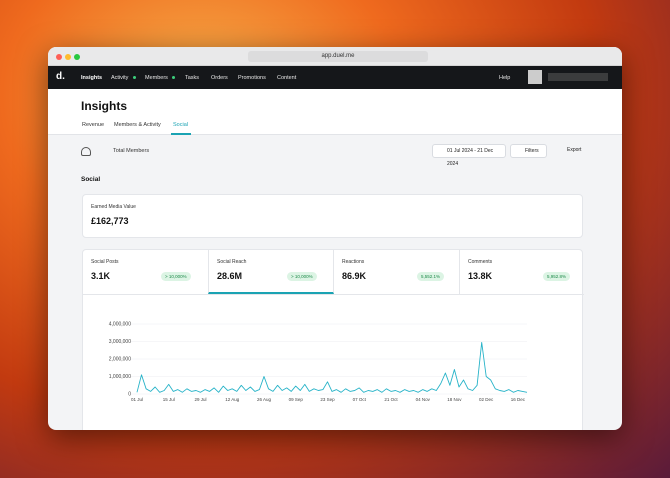  Describe the element at coordinates (469, 155) in the screenshot. I see `date-range: 01 Jul 2024 - 21 Dec 2024` at that location.